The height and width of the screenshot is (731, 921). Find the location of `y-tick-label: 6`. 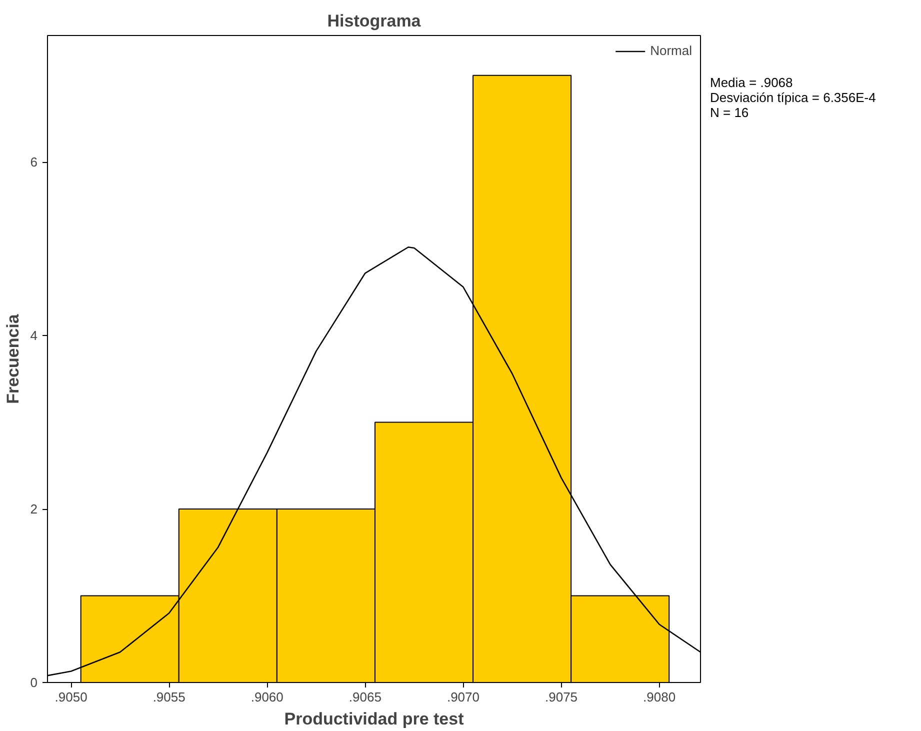

y-tick-label: 6 is located at coordinates (34, 162).